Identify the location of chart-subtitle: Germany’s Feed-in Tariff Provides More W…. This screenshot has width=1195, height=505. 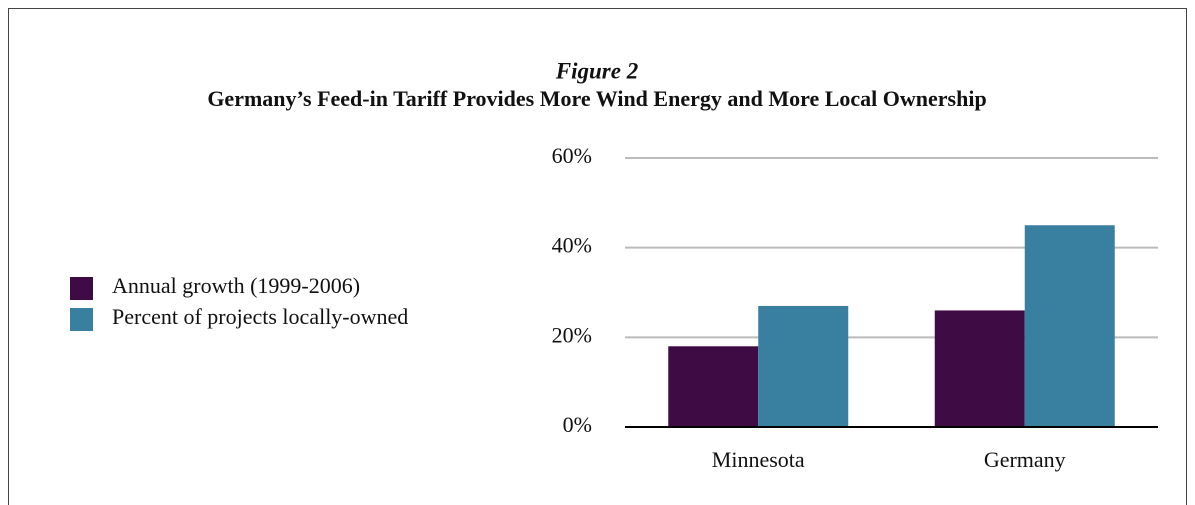
(596, 98).